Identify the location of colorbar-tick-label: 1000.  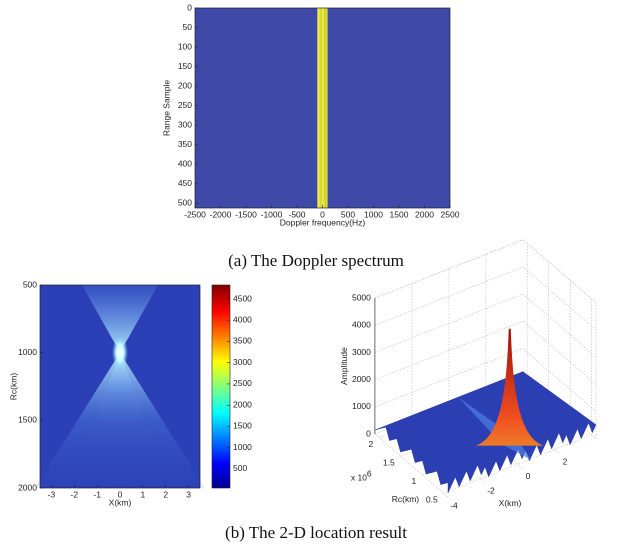
(242, 447).